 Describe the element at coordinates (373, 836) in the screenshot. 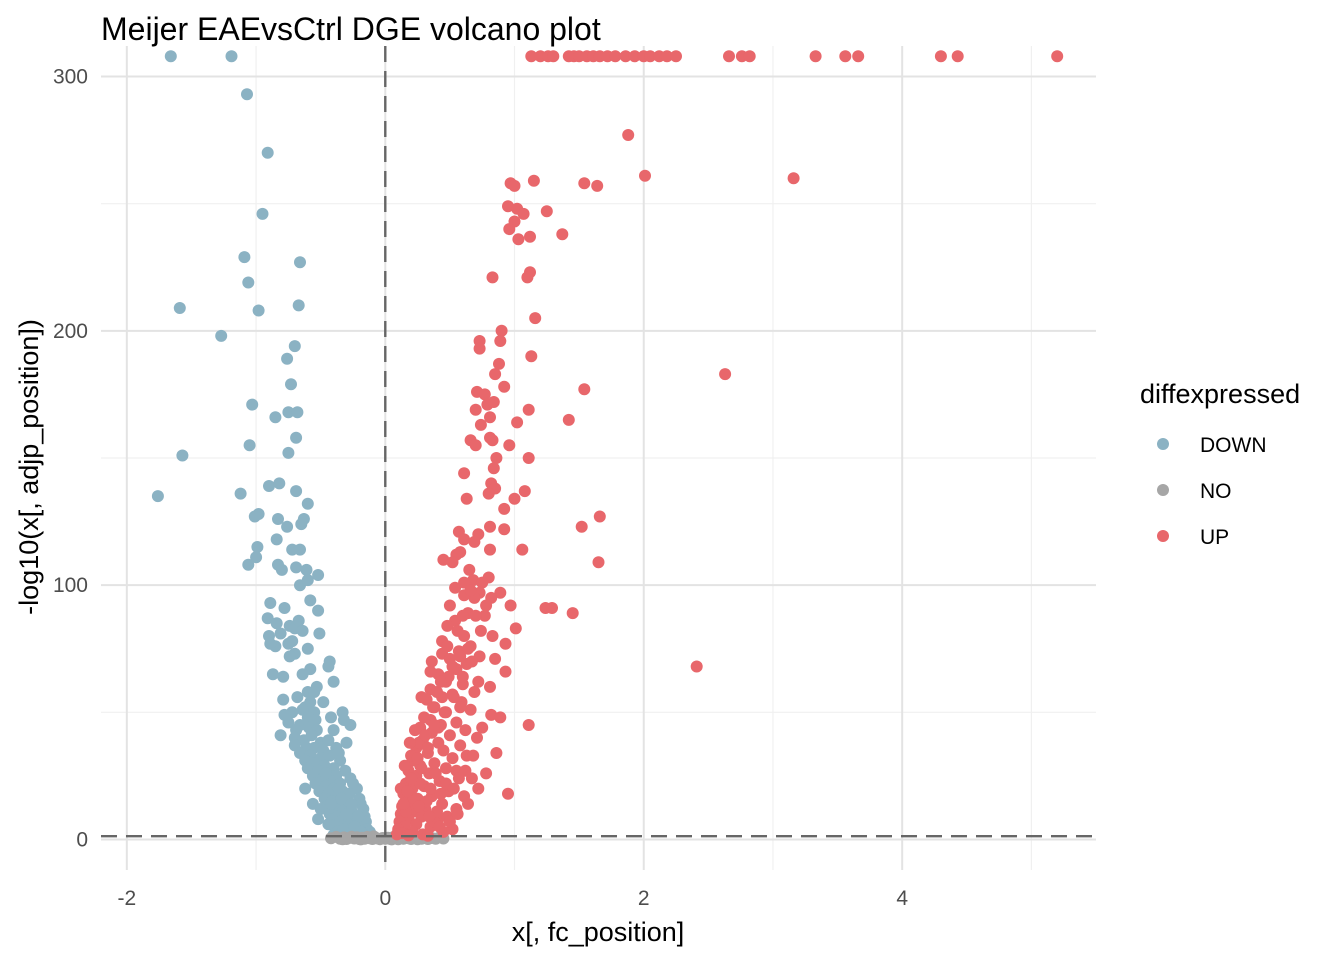

I see `point-no` at that location.